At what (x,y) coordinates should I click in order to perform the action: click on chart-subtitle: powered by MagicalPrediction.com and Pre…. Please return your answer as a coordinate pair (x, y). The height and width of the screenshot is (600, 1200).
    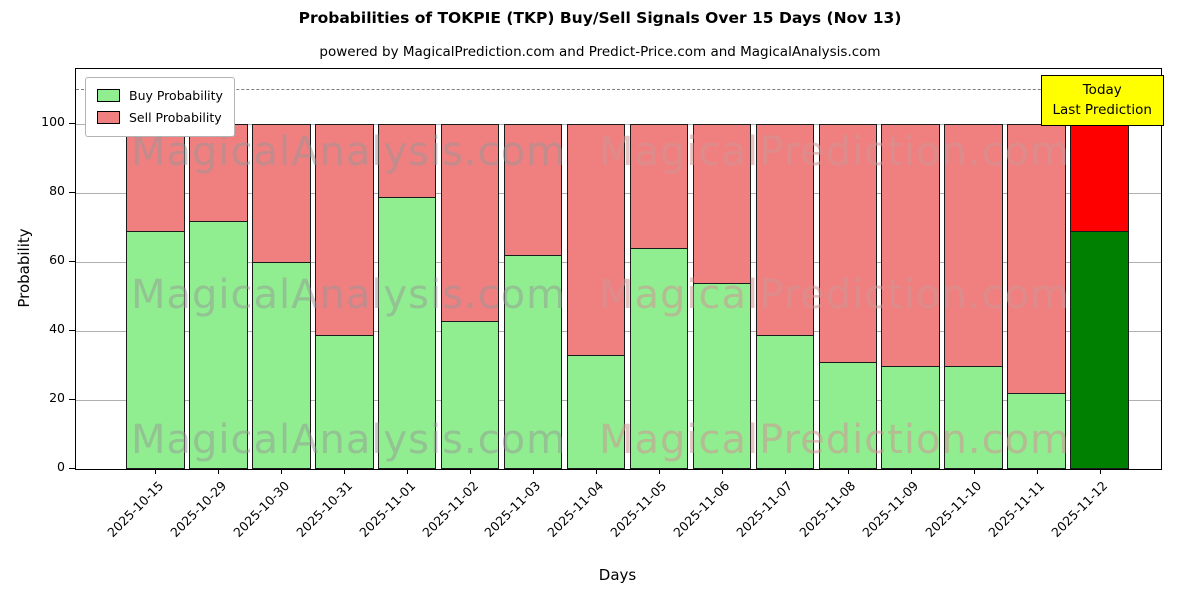
    Looking at the image, I should click on (600, 52).